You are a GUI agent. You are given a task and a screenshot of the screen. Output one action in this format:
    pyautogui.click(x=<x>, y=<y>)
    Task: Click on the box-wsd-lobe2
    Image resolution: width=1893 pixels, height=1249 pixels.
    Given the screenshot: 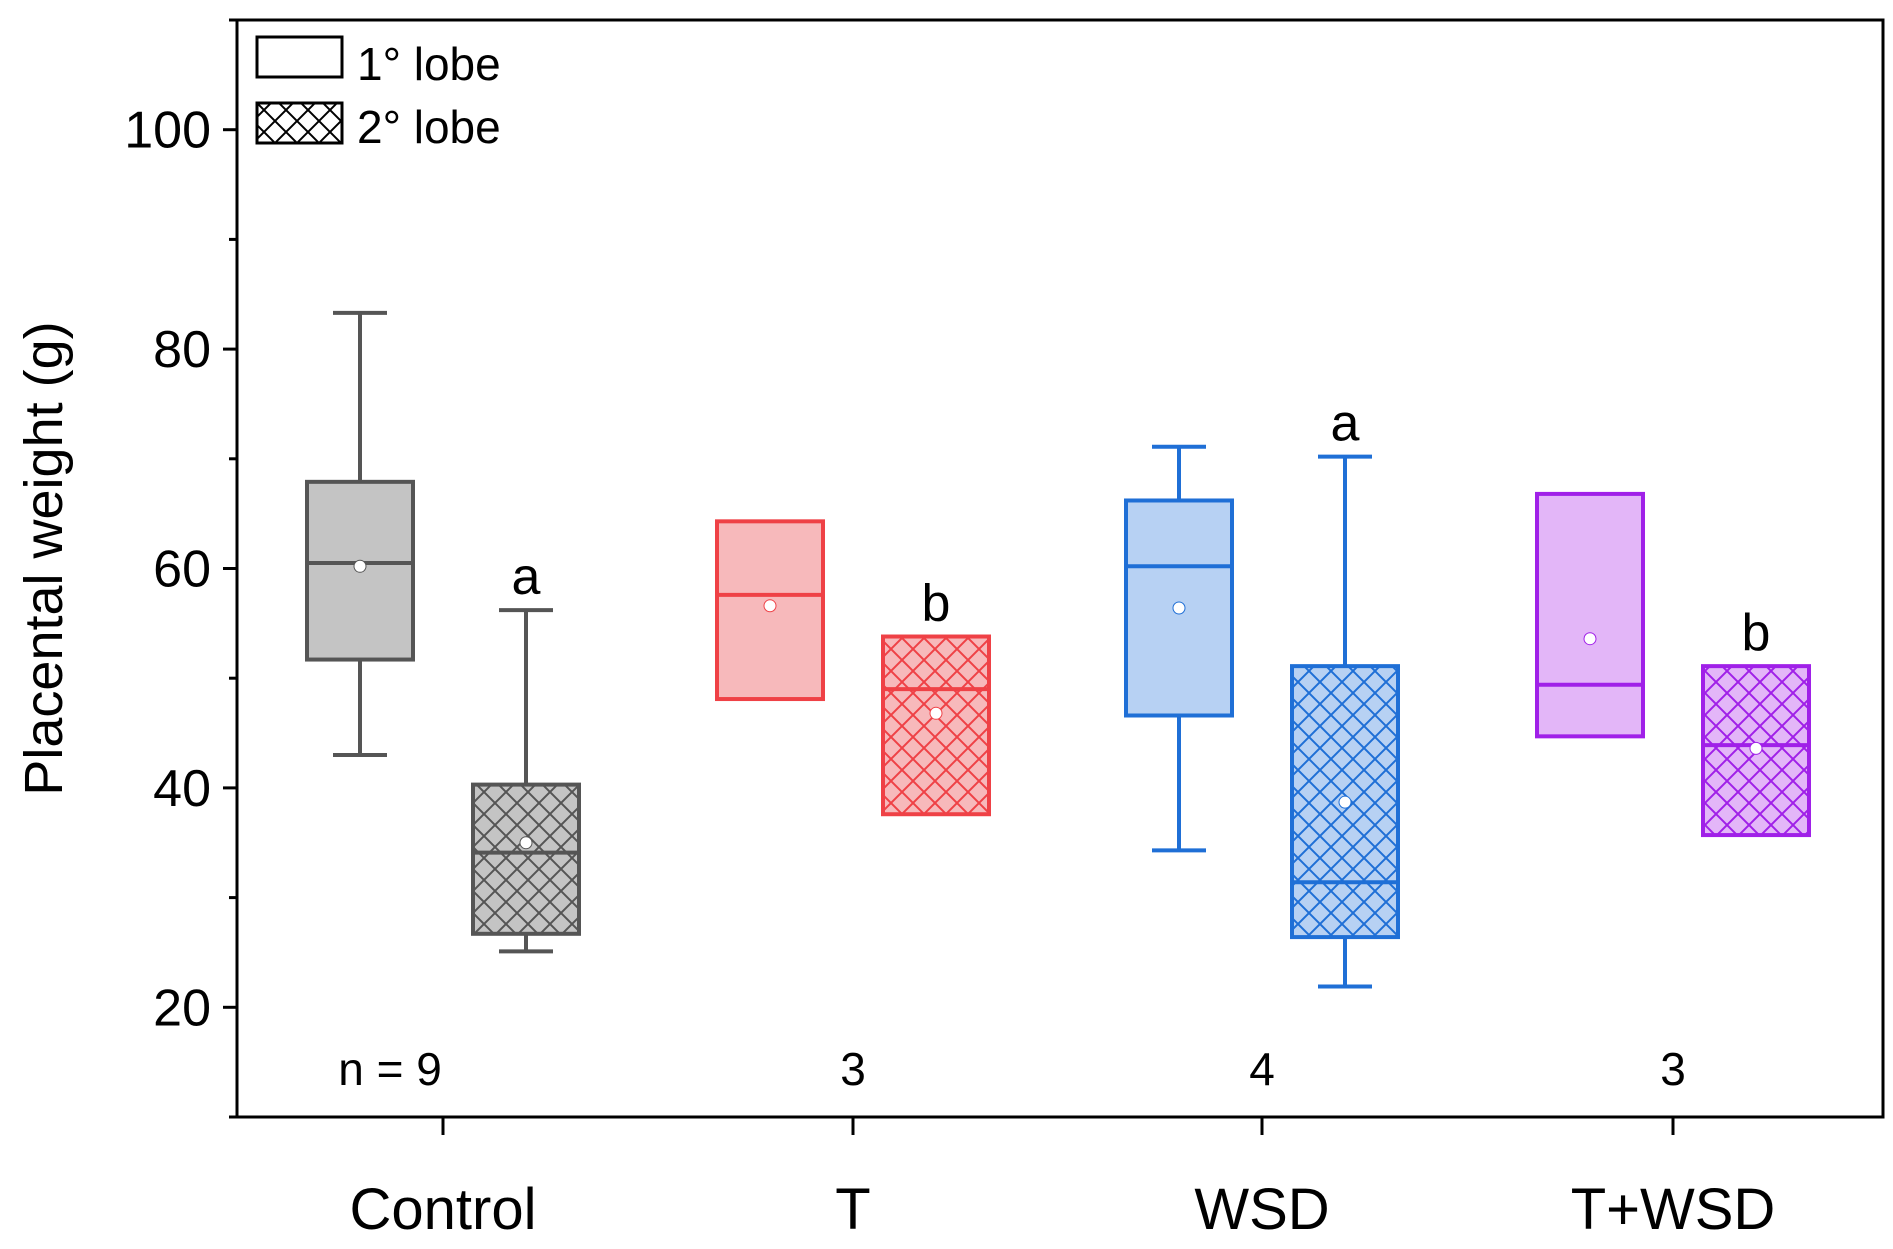 What is the action you would take?
    pyautogui.click(x=1345, y=721)
    